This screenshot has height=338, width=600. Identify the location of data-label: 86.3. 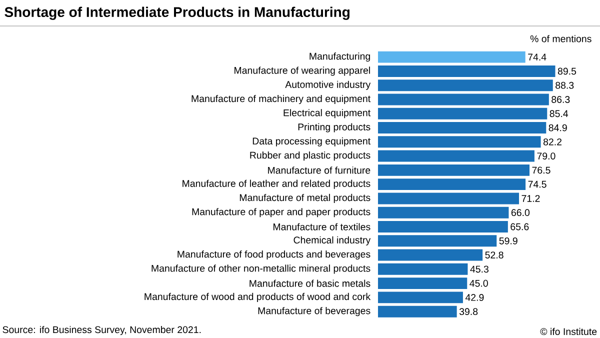
(561, 99).